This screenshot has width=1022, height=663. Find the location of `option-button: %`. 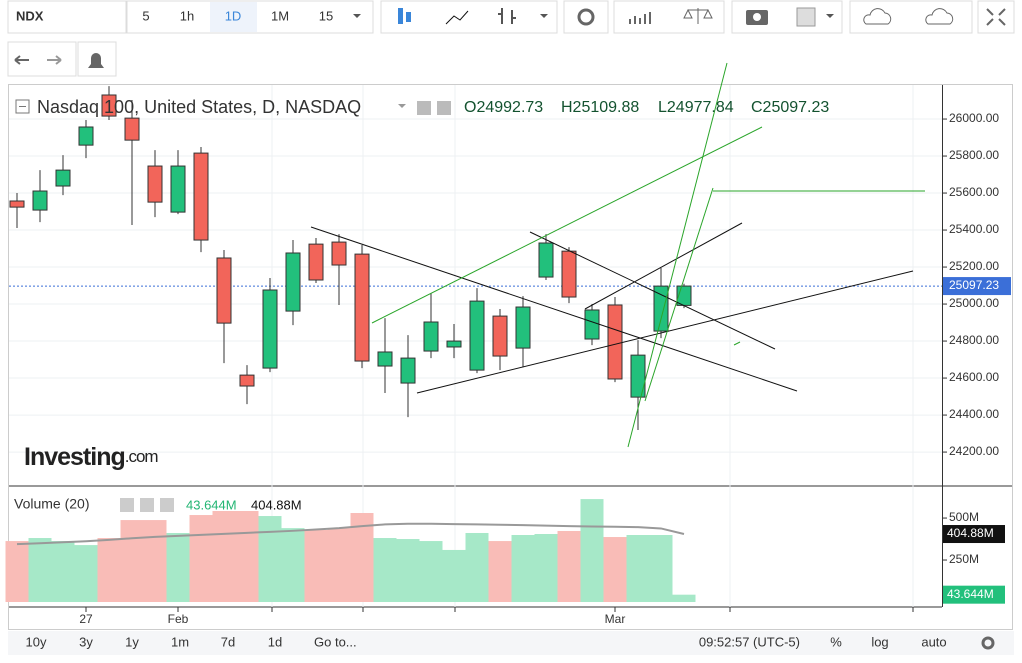

option-button: % is located at coordinates (836, 641).